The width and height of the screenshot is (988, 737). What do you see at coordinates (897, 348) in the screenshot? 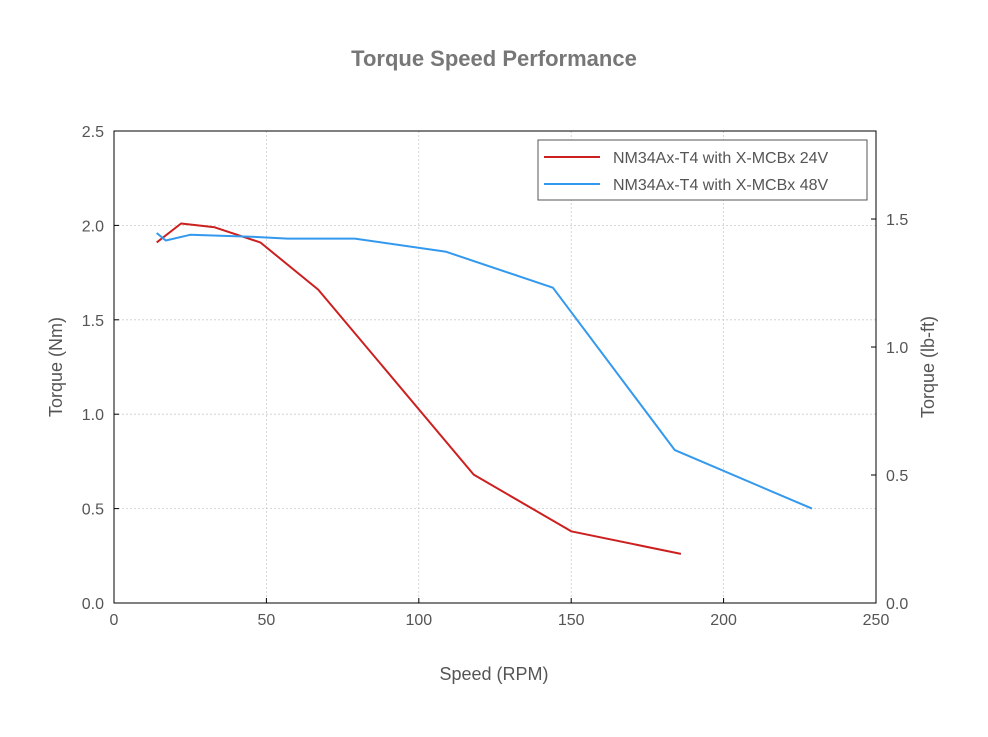
I see `y2-tick-label: 1.0` at bounding box center [897, 348].